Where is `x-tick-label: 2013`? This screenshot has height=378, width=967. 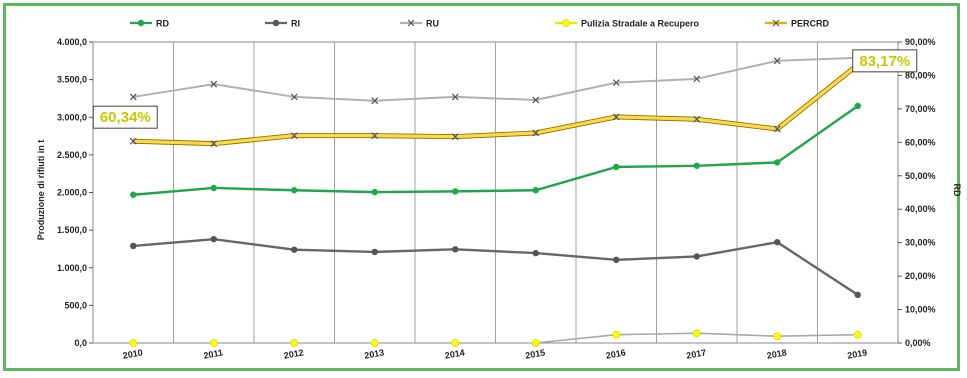 x-tick-label: 2013 is located at coordinates (373, 353).